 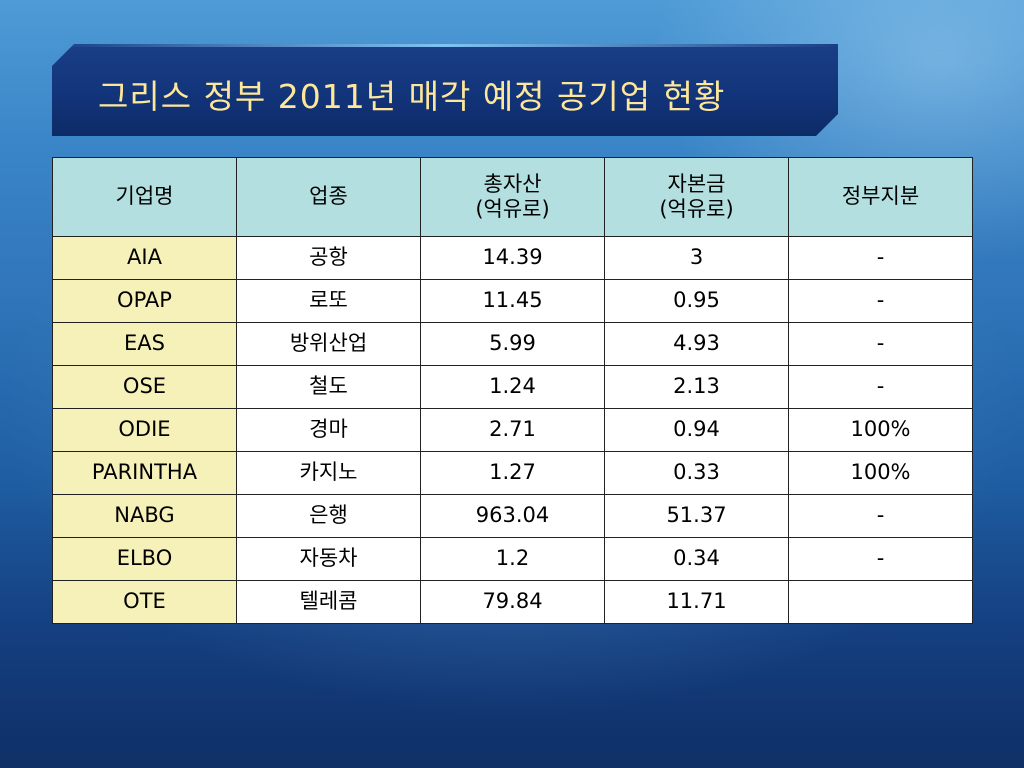 I want to click on table-row: PARINTHA 카지노 1.27 0.33 100%, so click(x=512, y=473).